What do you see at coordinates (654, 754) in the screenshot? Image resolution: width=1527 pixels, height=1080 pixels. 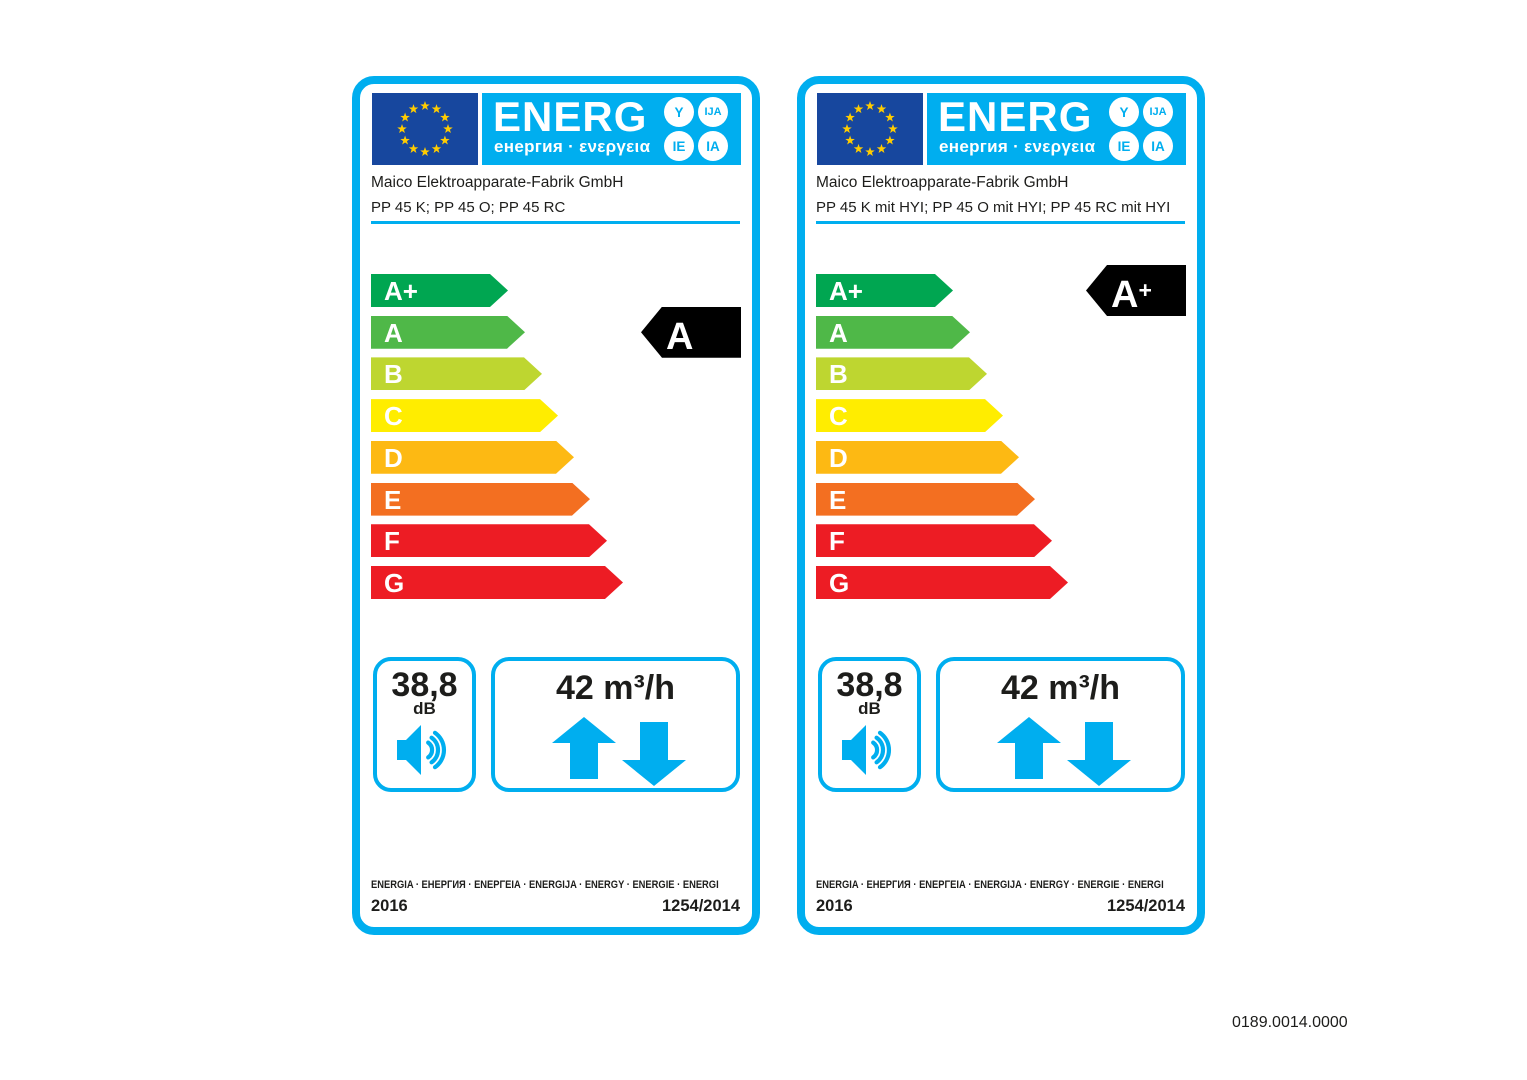 I see `down-arrow-icon` at bounding box center [654, 754].